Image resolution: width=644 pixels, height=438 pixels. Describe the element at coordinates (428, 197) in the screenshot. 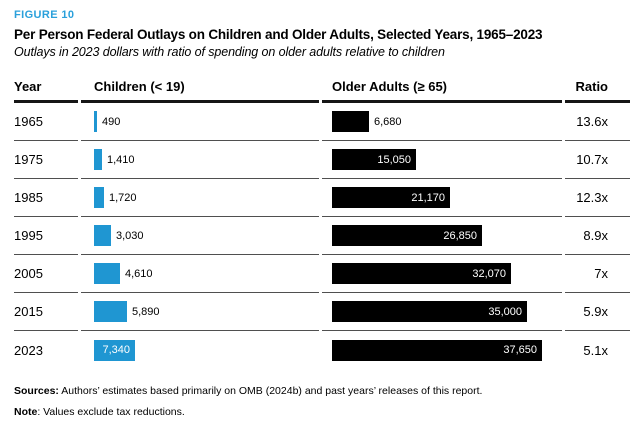

I see `bar-value-label: 21,170` at that location.